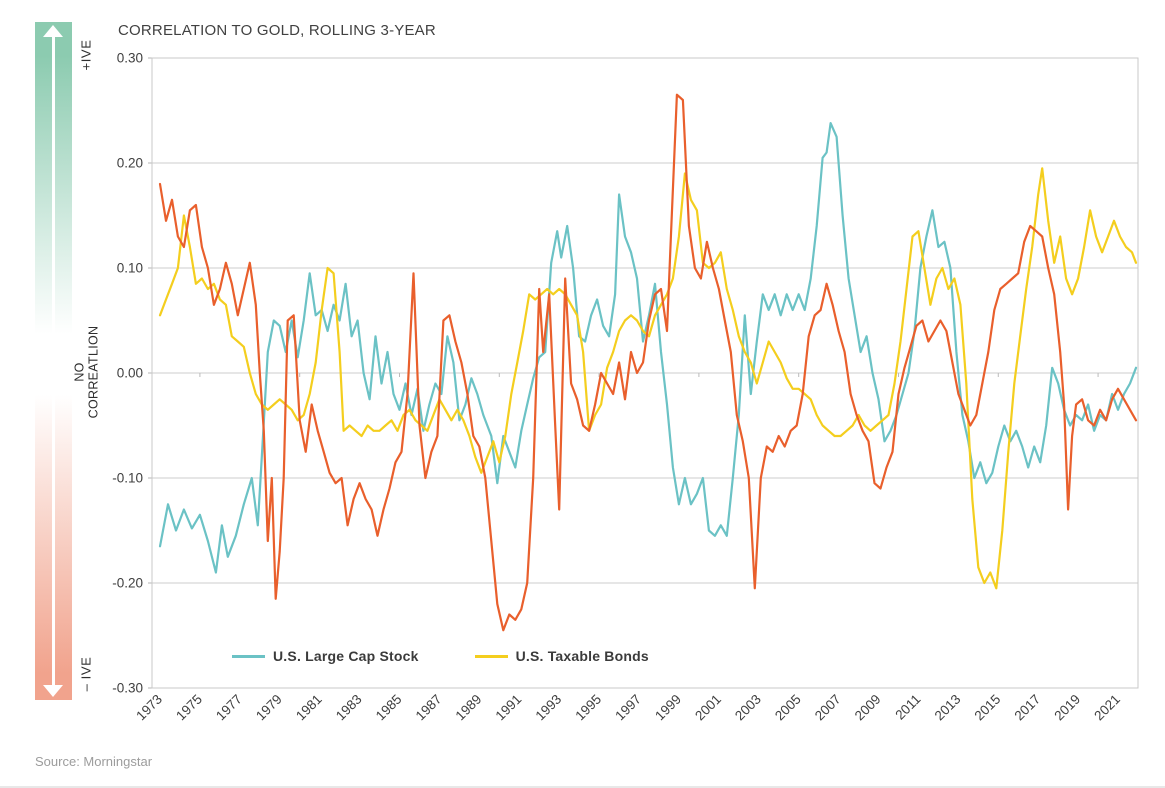 This screenshot has height=788, width=1165. I want to click on y-tick-label: 0.20, so click(130, 163).